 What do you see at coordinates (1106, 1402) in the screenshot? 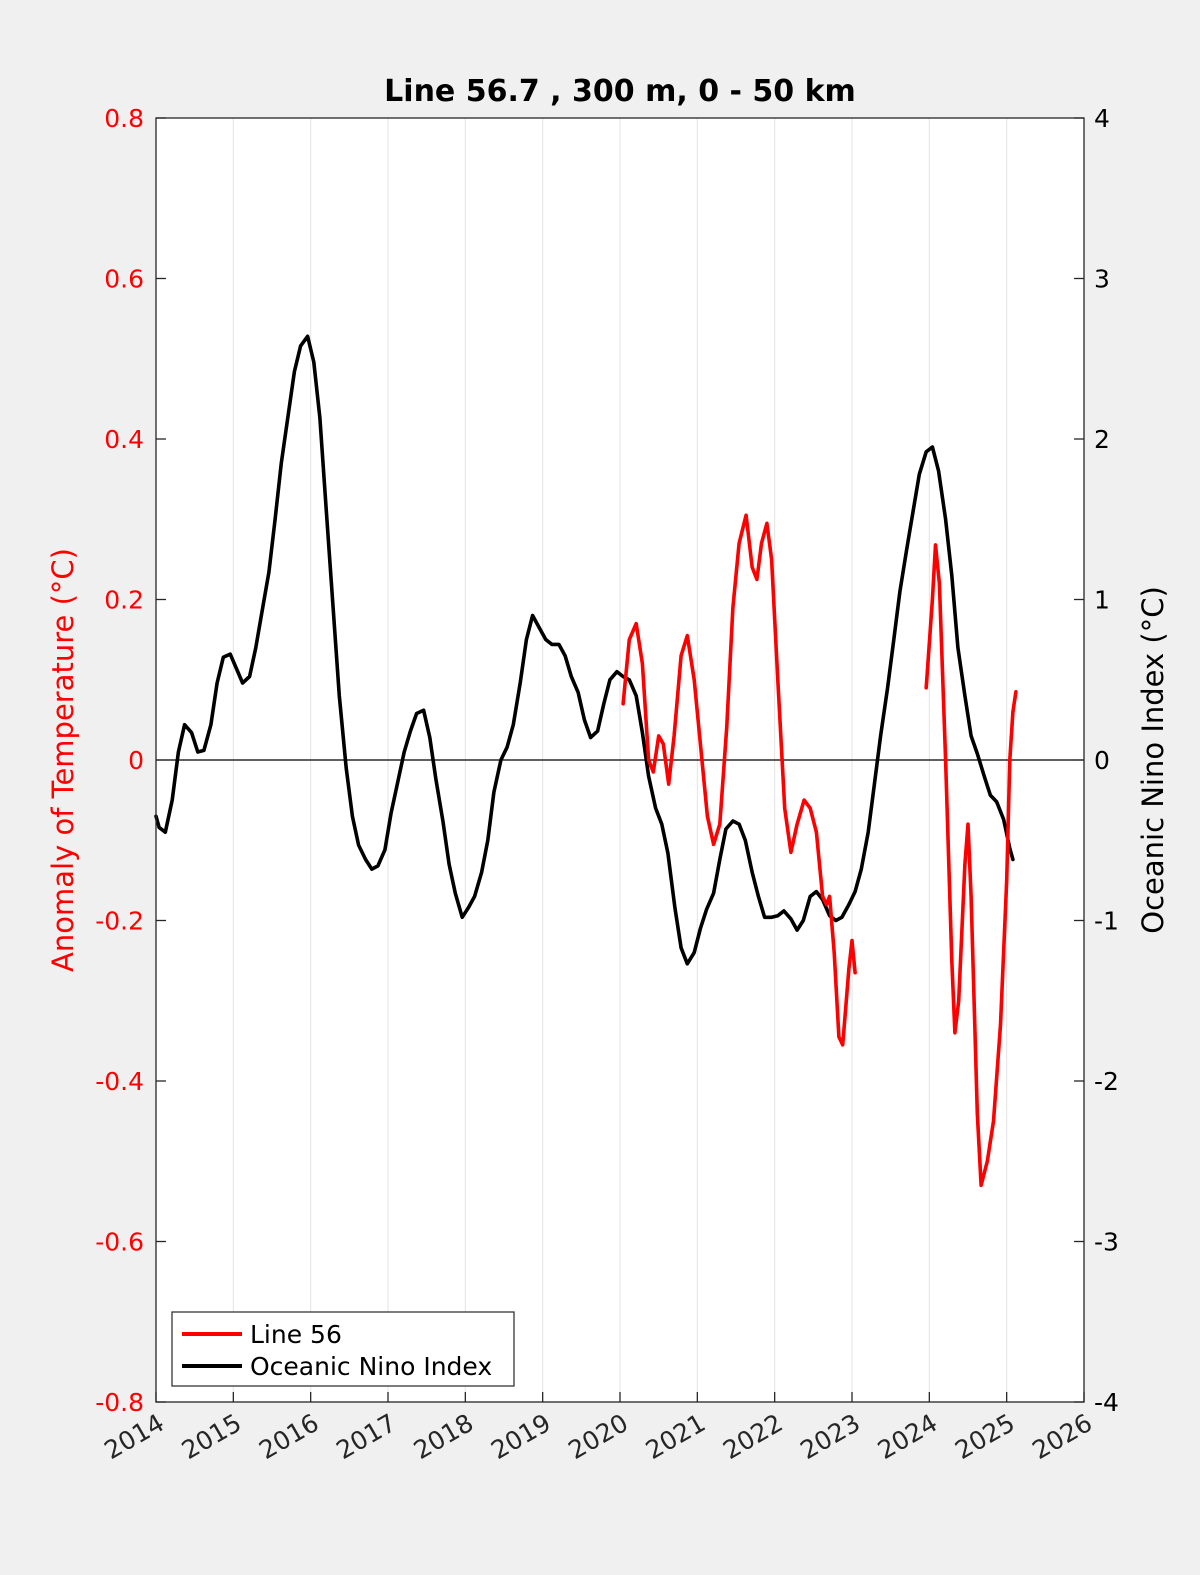
I see `y-tick-label-right: -4` at bounding box center [1106, 1402].